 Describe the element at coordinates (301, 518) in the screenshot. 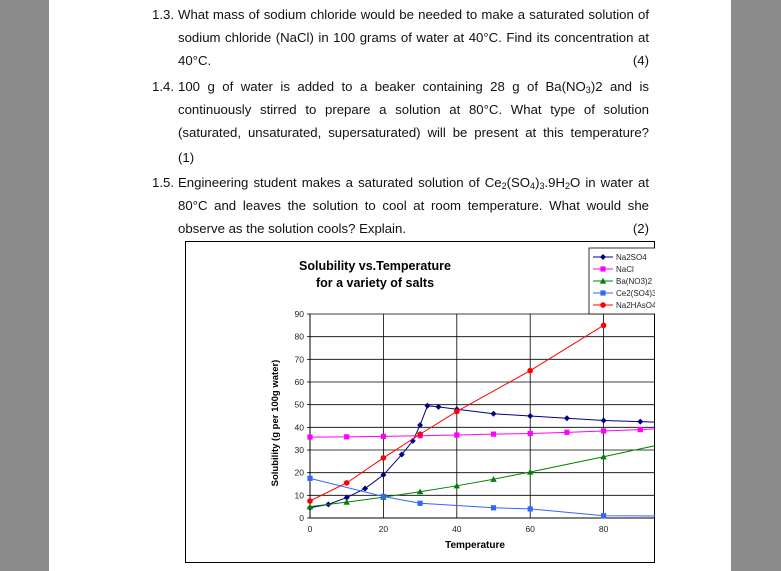

I see `y-tick-label: 0` at that location.